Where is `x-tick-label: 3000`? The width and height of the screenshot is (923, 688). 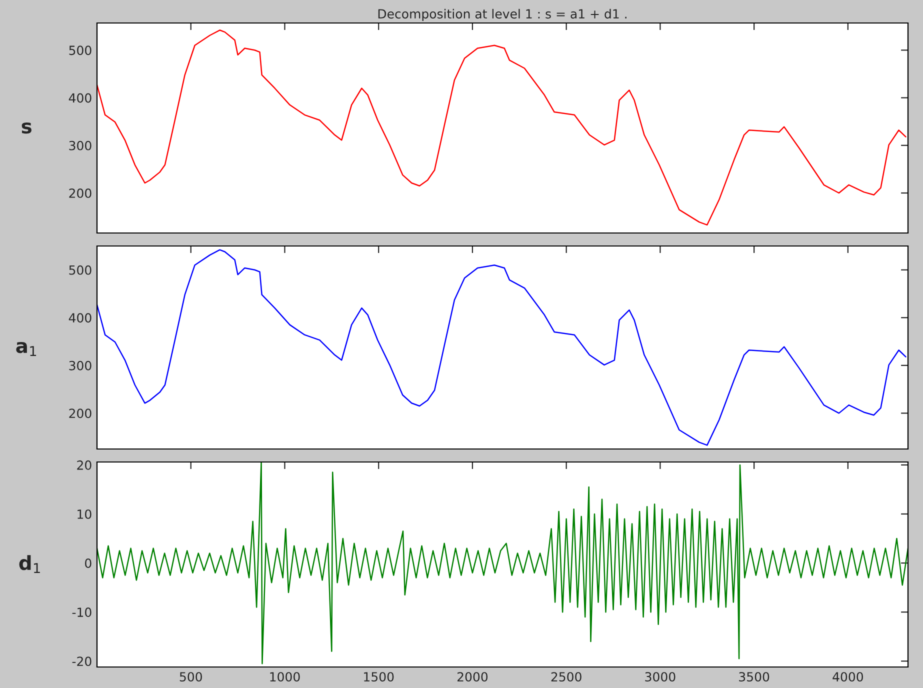
x-tick-label: 3000 is located at coordinates (660, 677).